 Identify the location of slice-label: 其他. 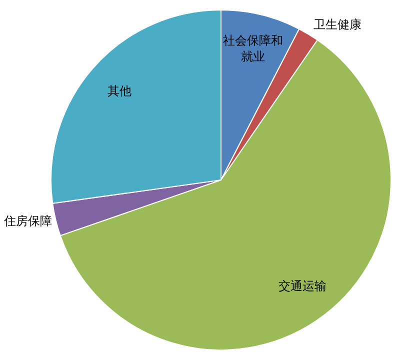
(120, 91).